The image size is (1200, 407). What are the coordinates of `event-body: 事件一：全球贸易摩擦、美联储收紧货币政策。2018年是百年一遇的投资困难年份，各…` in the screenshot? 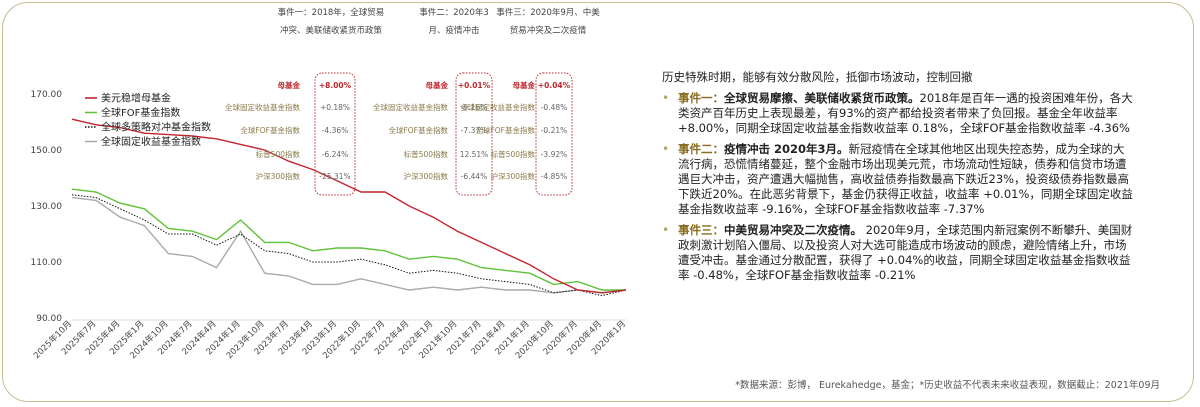 It's located at (906, 113).